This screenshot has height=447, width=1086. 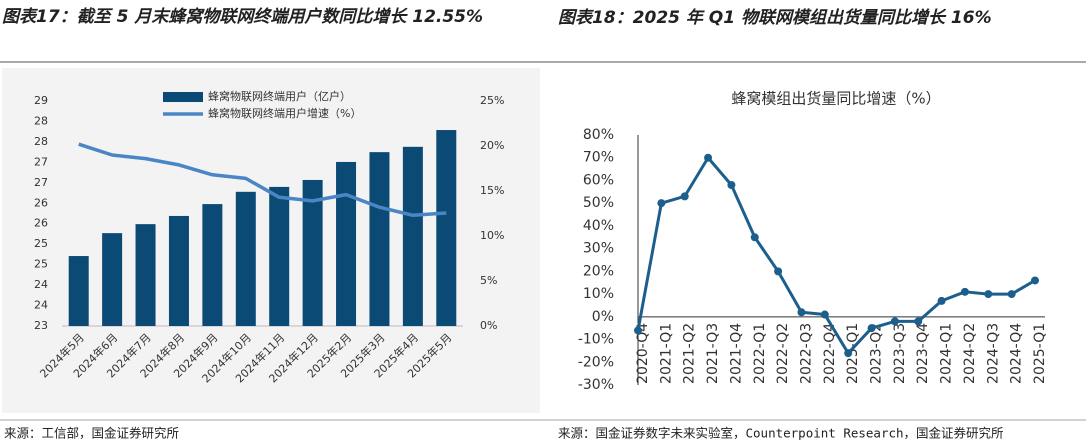 What do you see at coordinates (598, 249) in the screenshot?
I see `y-tick-label: 30%` at bounding box center [598, 249].